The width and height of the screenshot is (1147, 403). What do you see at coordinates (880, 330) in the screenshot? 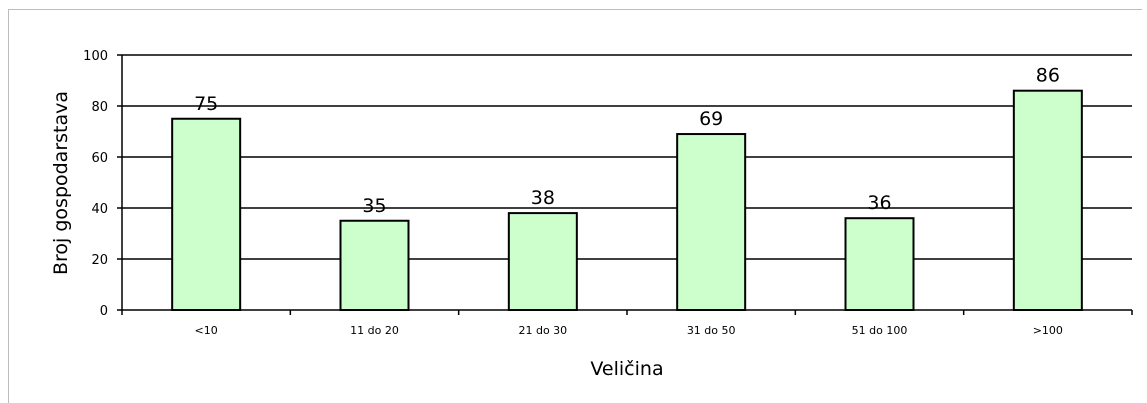
I see `x-tick-label: 51 do 100` at bounding box center [880, 330].